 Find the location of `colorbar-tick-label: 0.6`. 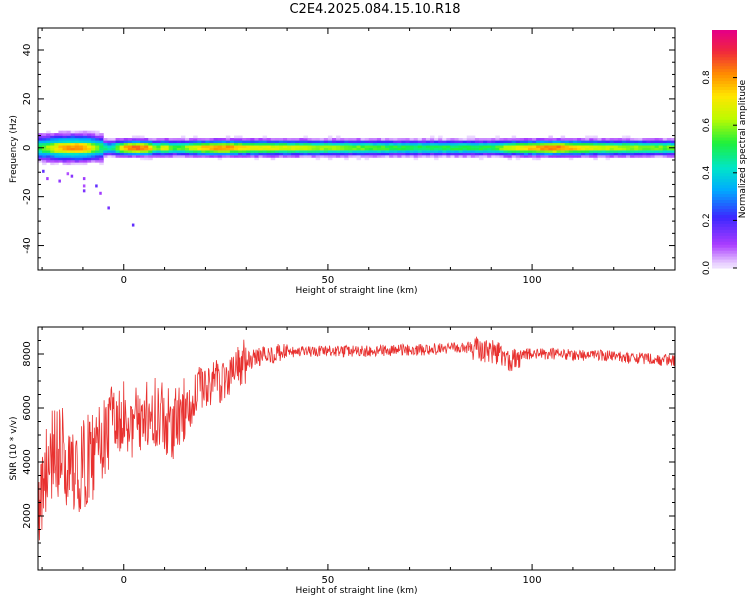

colorbar-tick-label: 0.6 is located at coordinates (707, 125).